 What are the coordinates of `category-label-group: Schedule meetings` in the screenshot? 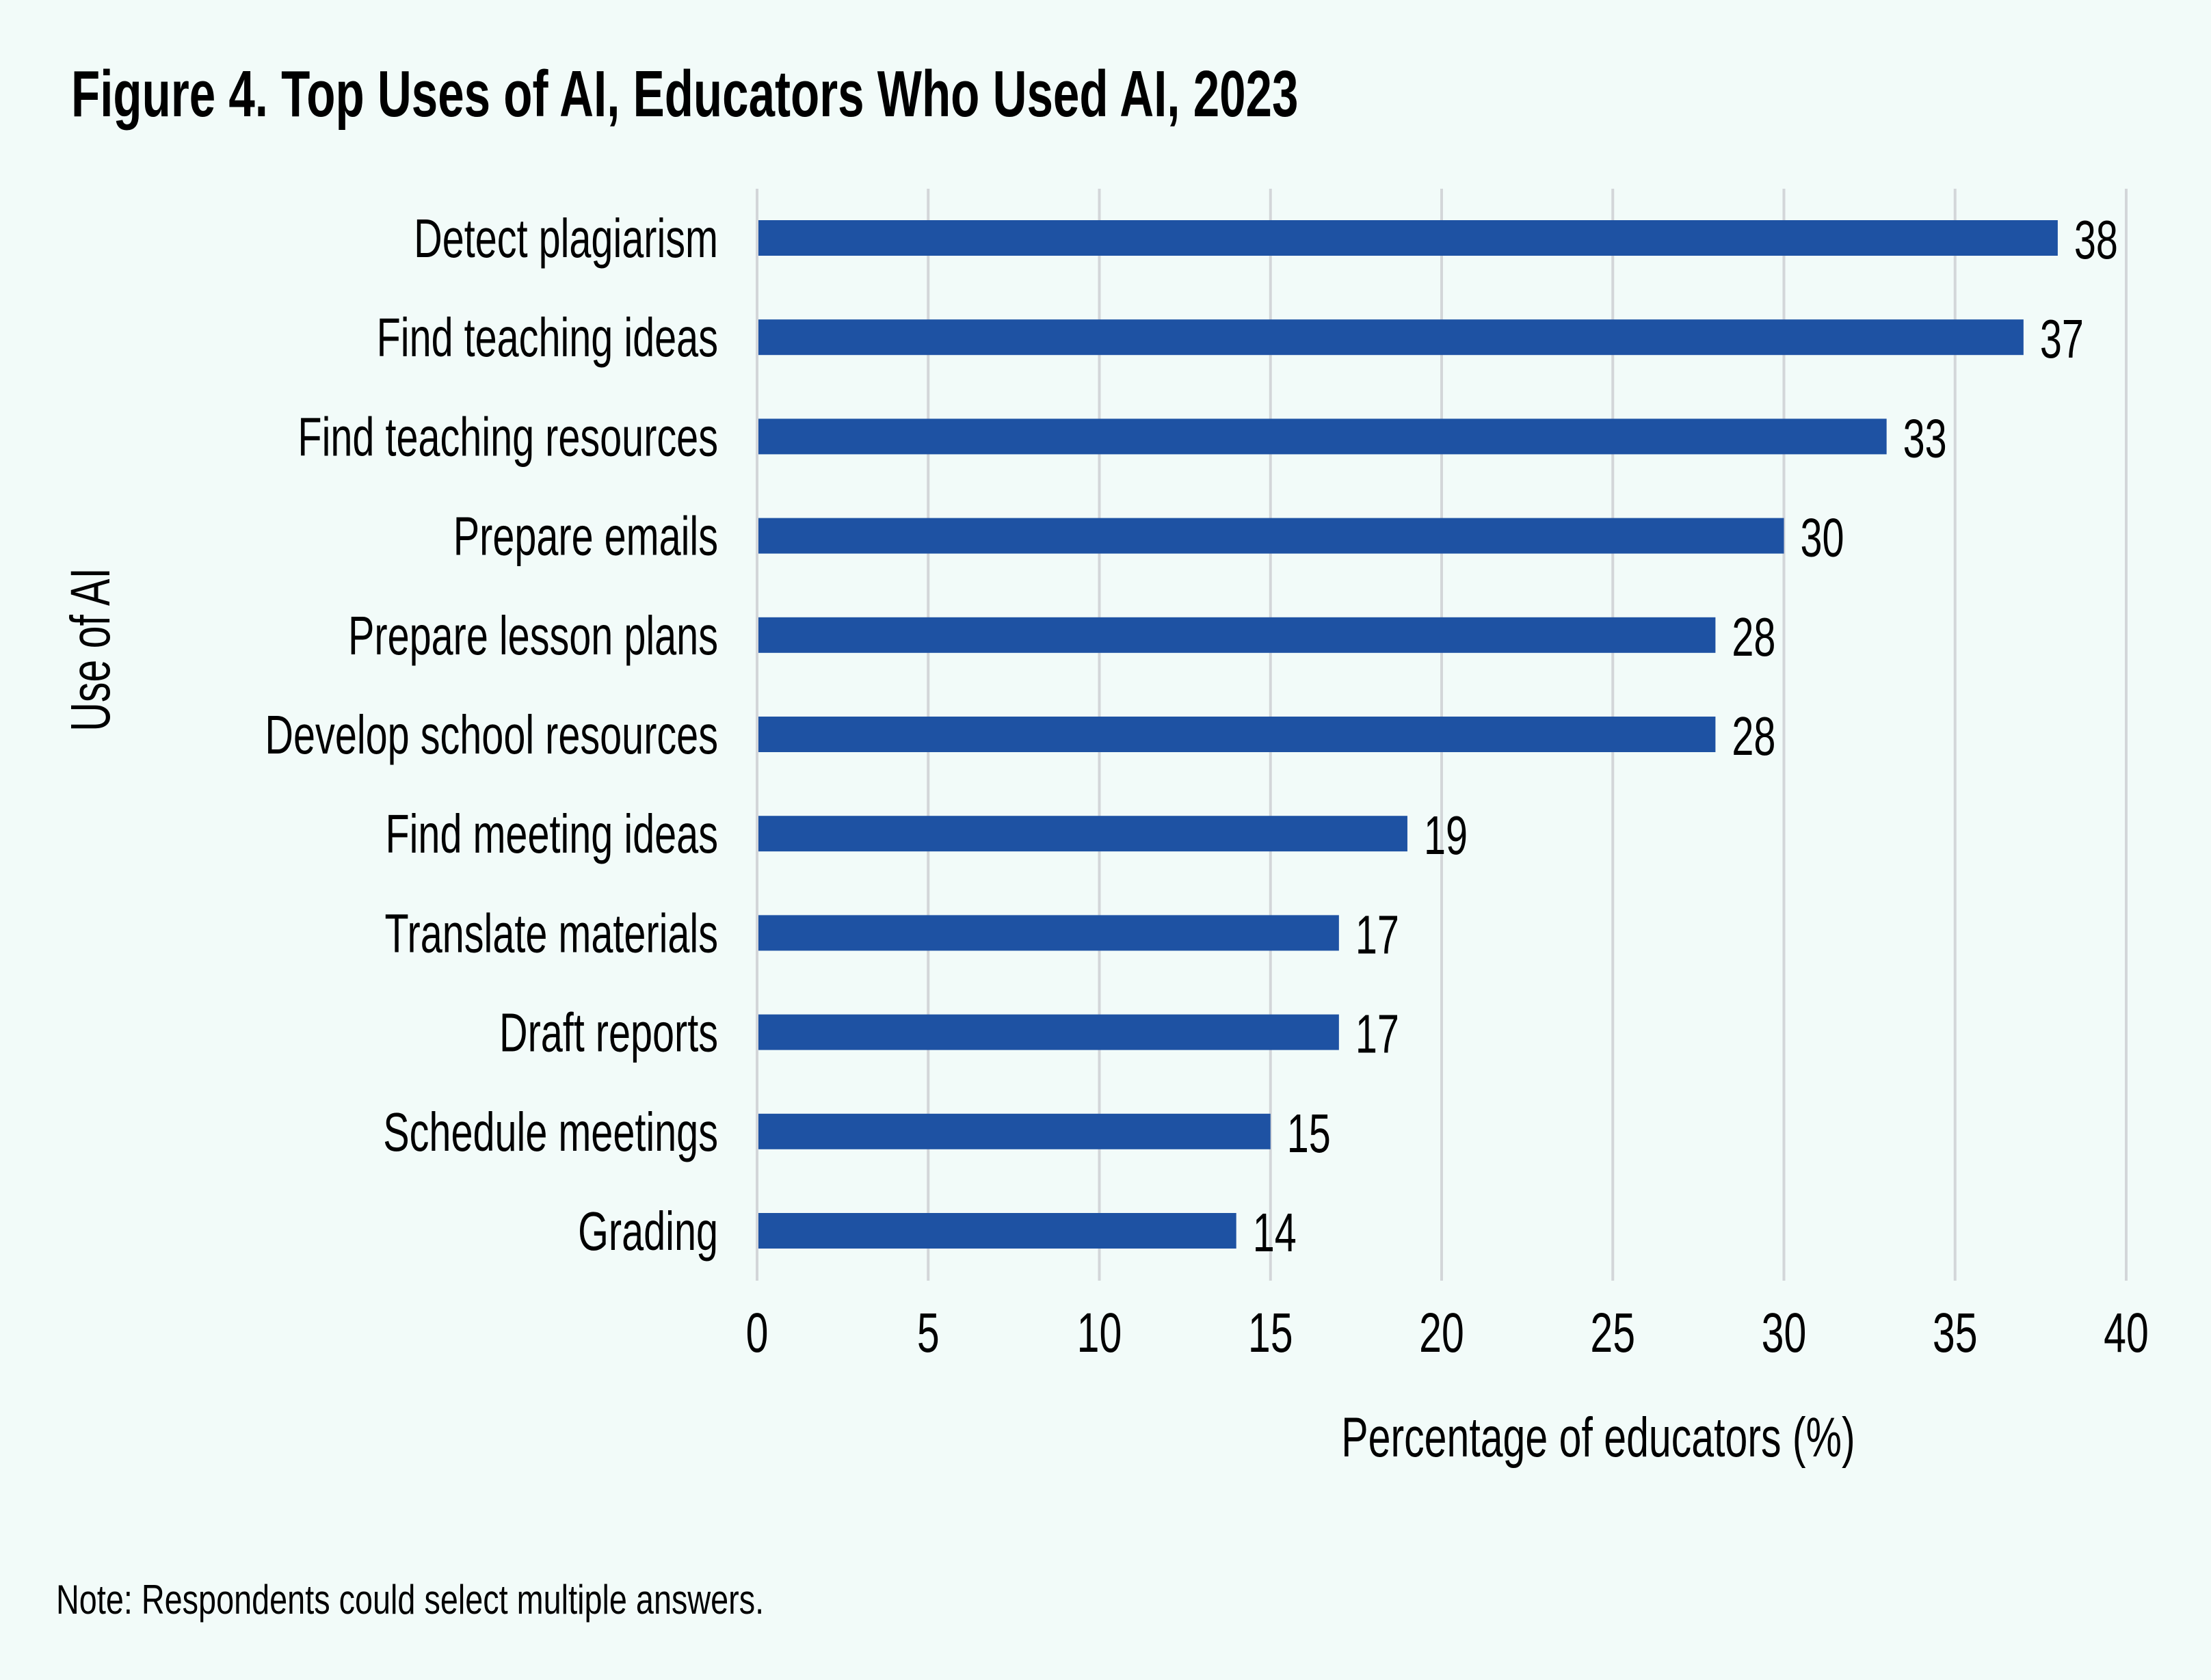 It's located at (550, 1131).